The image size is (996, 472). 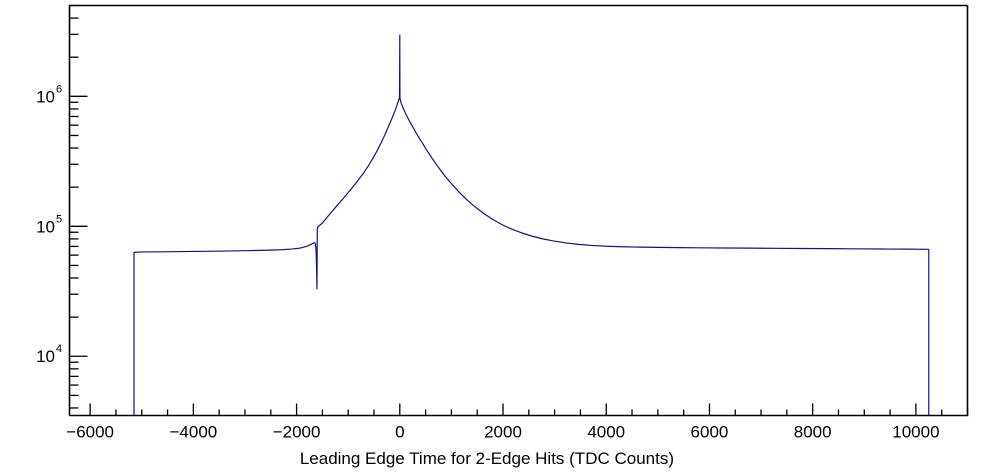 What do you see at coordinates (74, 206) in the screenshot?
I see `y-axis-minor-ticks` at bounding box center [74, 206].